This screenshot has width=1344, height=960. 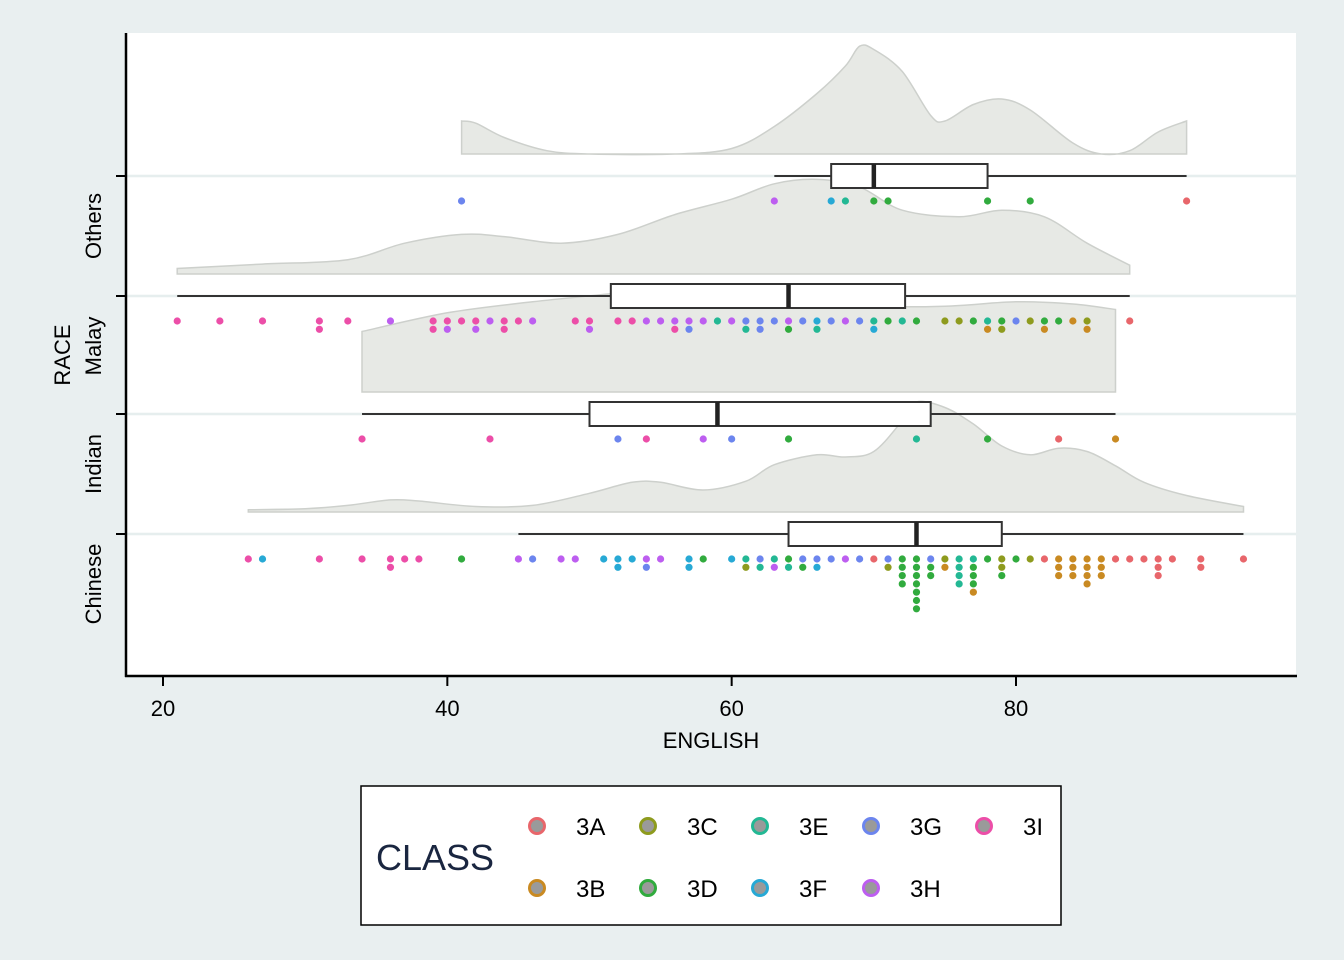 I want to click on legend-label: 3F, so click(x=813, y=889).